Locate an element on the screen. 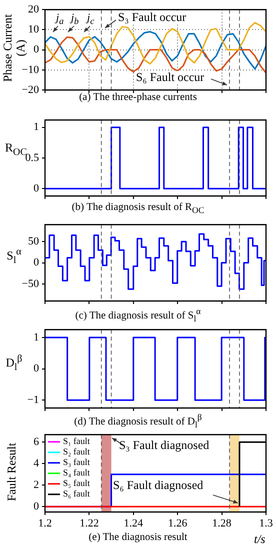  legend-label: S₄ fault is located at coordinates (76, 473).